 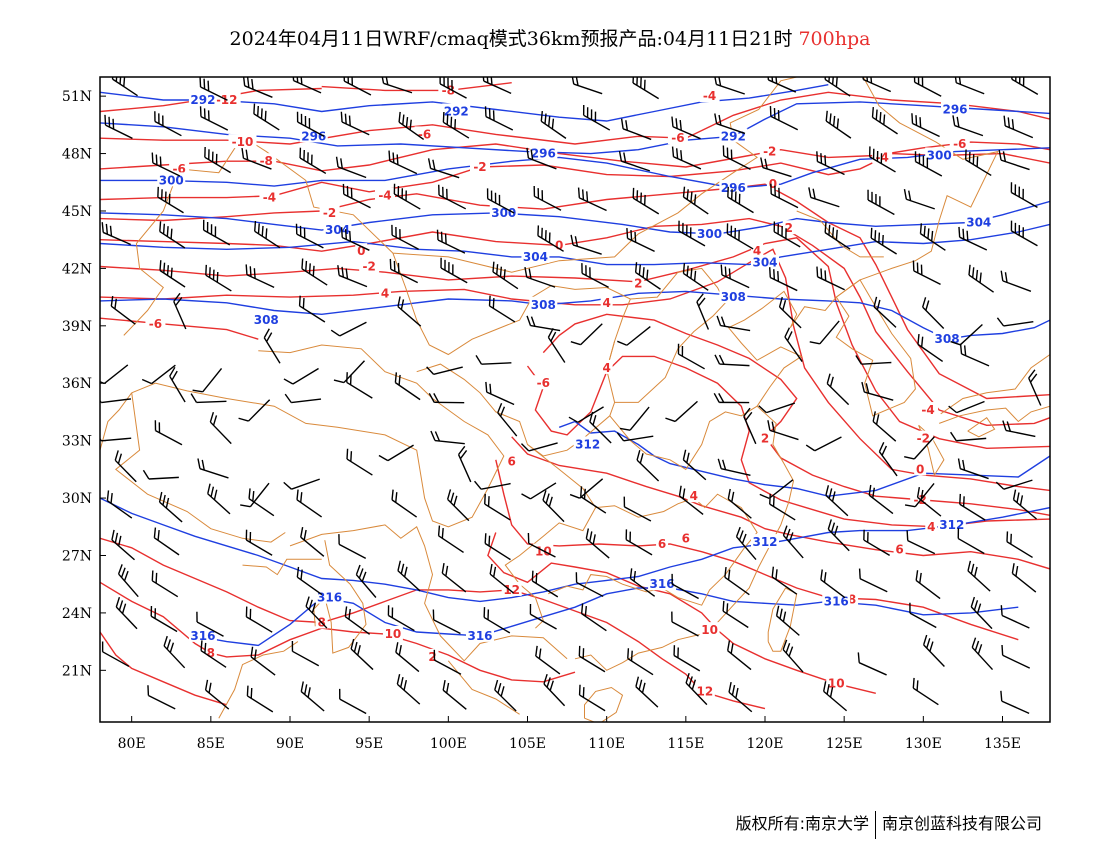 What do you see at coordinates (368, 266) in the screenshot?
I see `temperature-contour-label: -2` at bounding box center [368, 266].